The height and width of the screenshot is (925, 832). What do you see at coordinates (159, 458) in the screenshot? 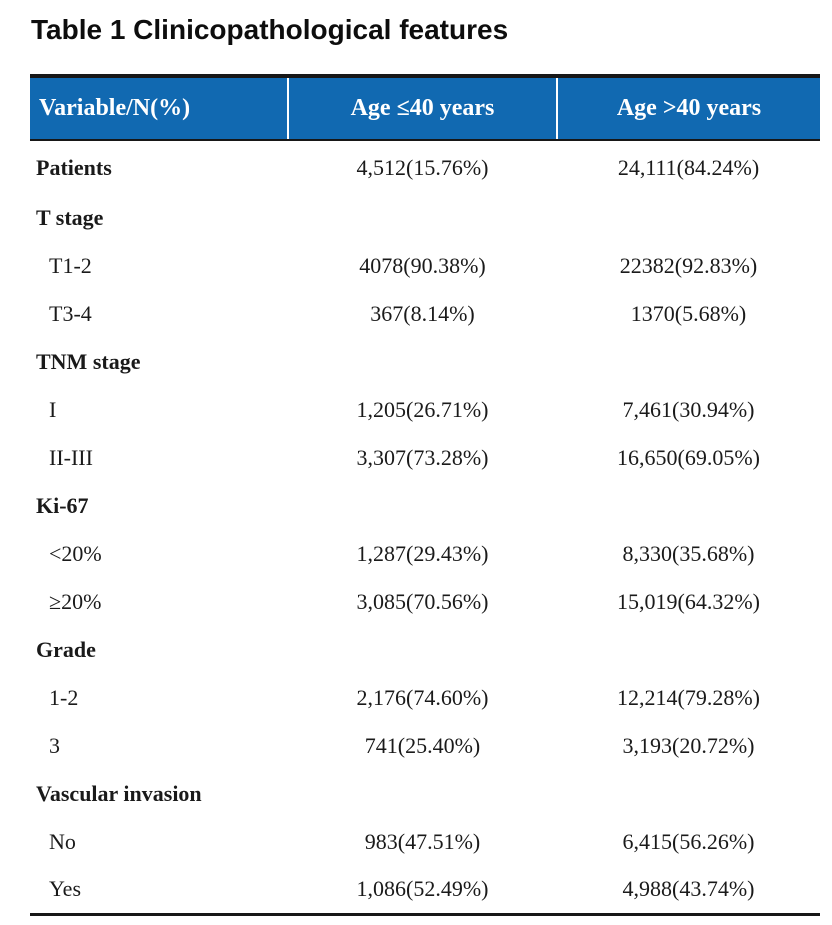
I see `row-label: II-III` at bounding box center [159, 458].